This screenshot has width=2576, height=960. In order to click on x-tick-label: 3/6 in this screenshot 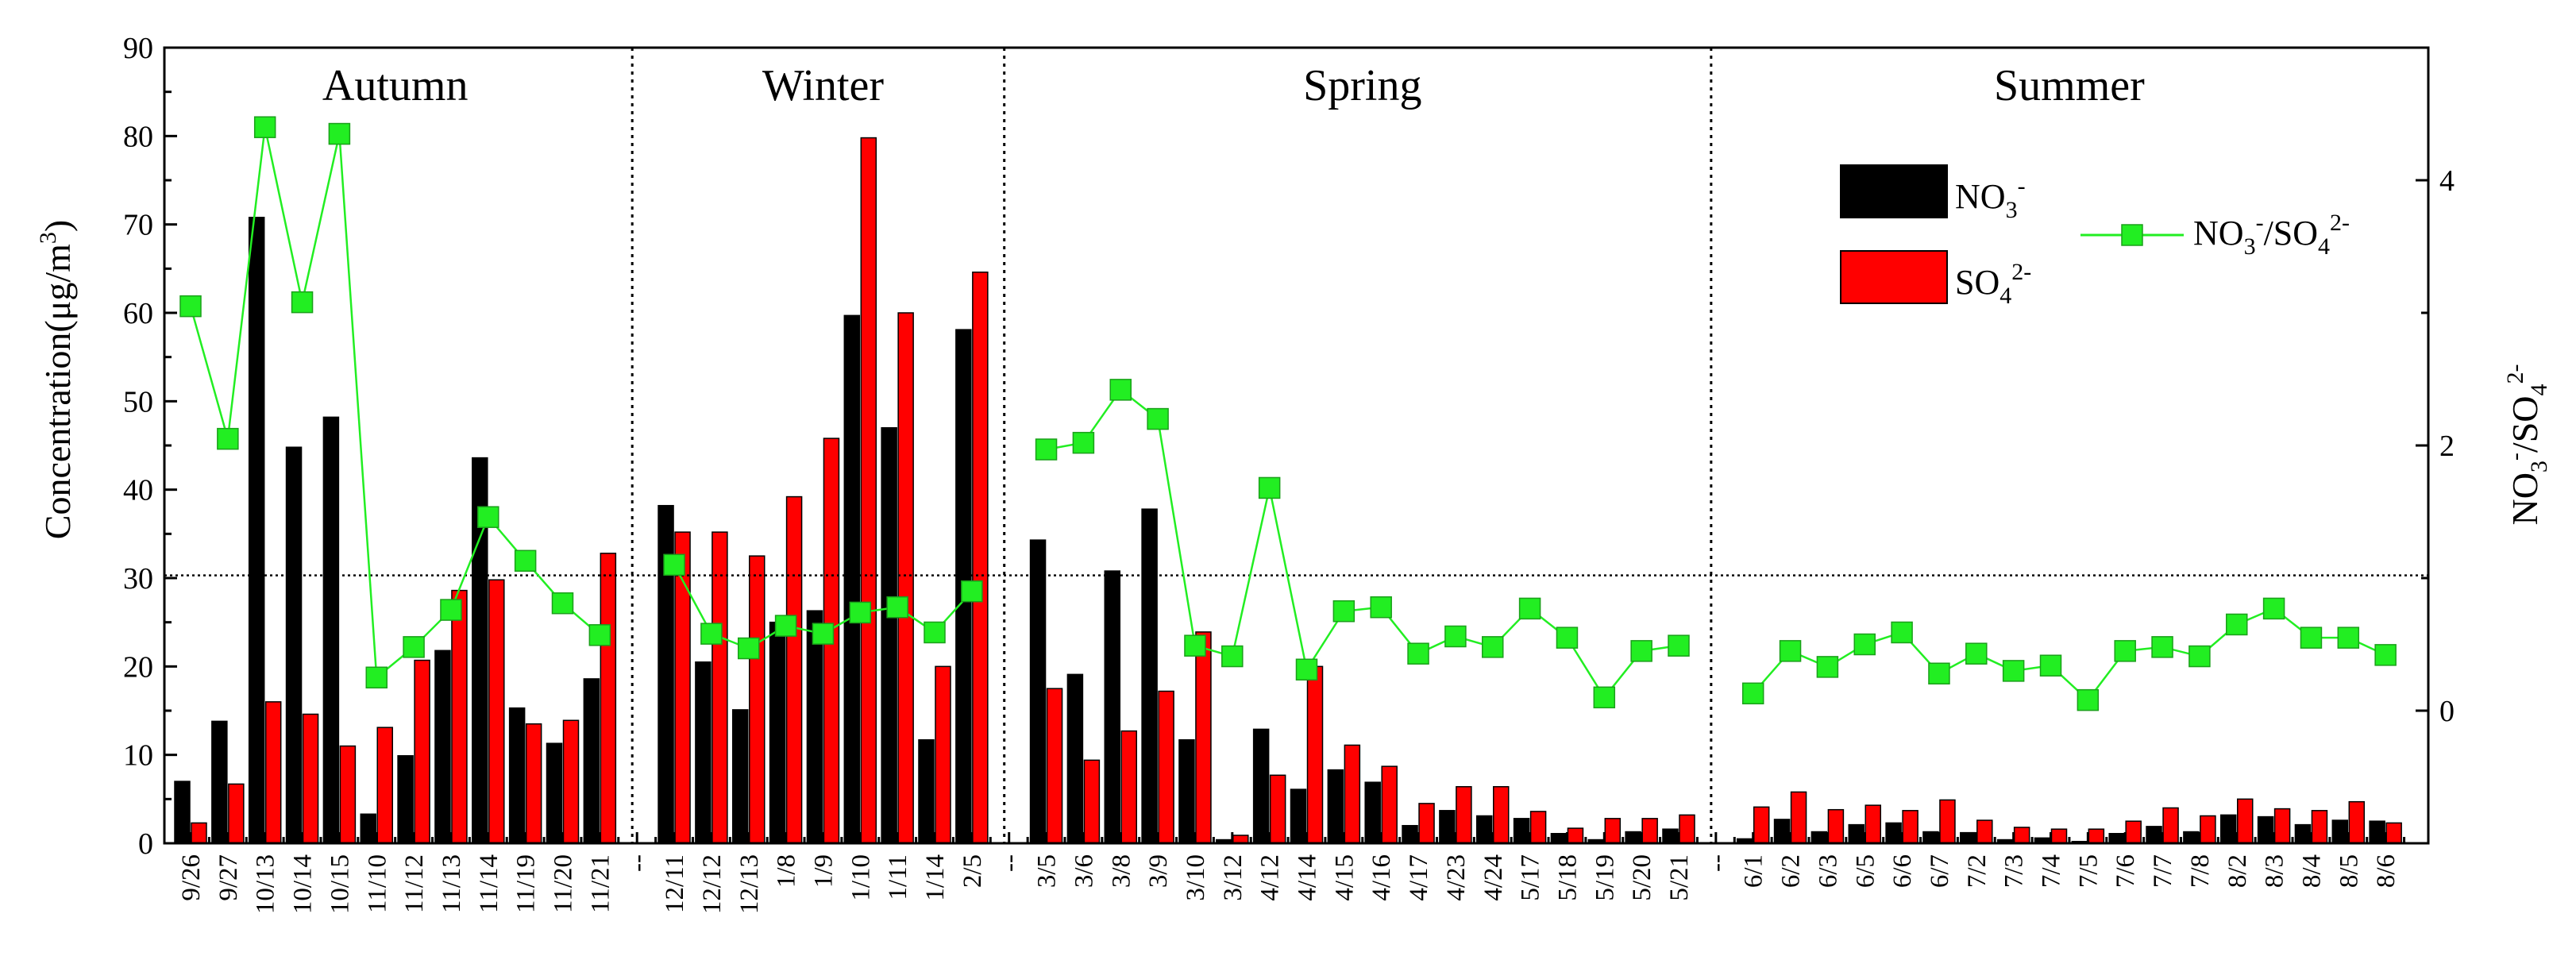, I will do `click(1084, 871)`.